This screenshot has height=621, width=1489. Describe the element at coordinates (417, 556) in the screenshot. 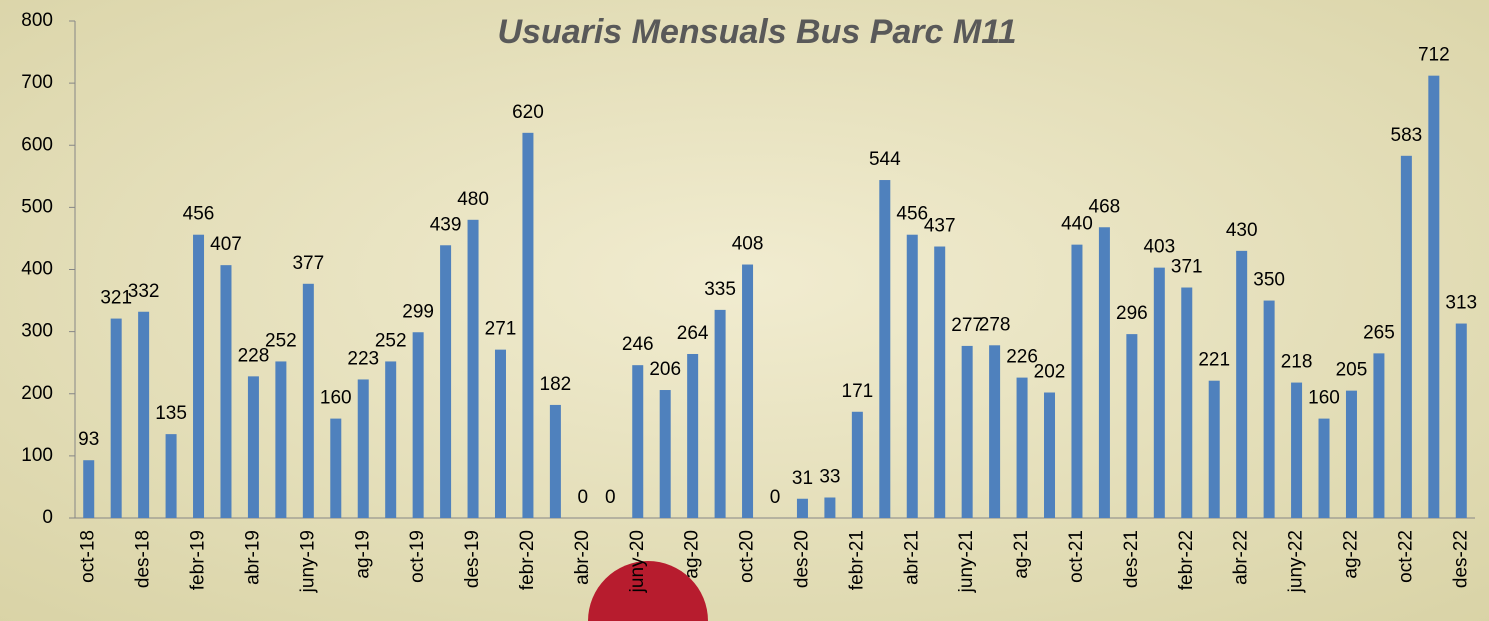

I see `x-tick-label: oct-19` at that location.